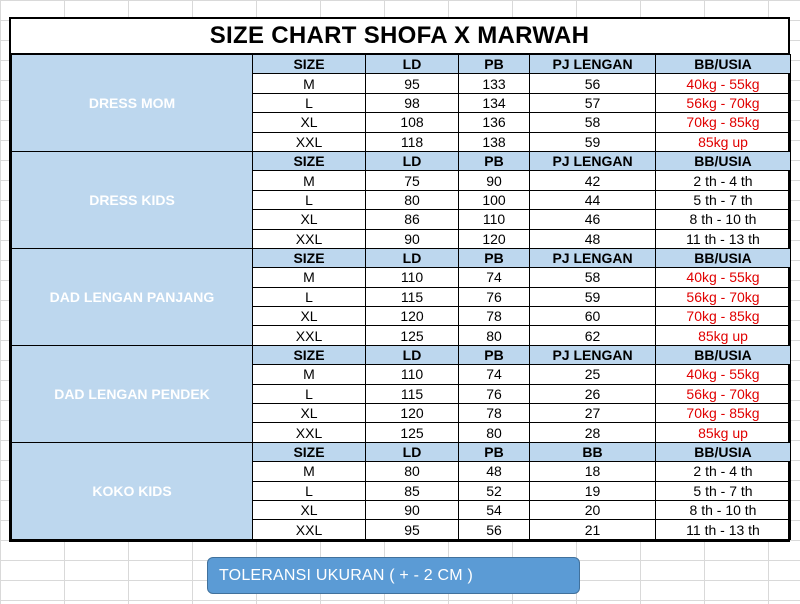  I want to click on table-row: M 80 48 18 2 th - 4 th, so click(401, 471).